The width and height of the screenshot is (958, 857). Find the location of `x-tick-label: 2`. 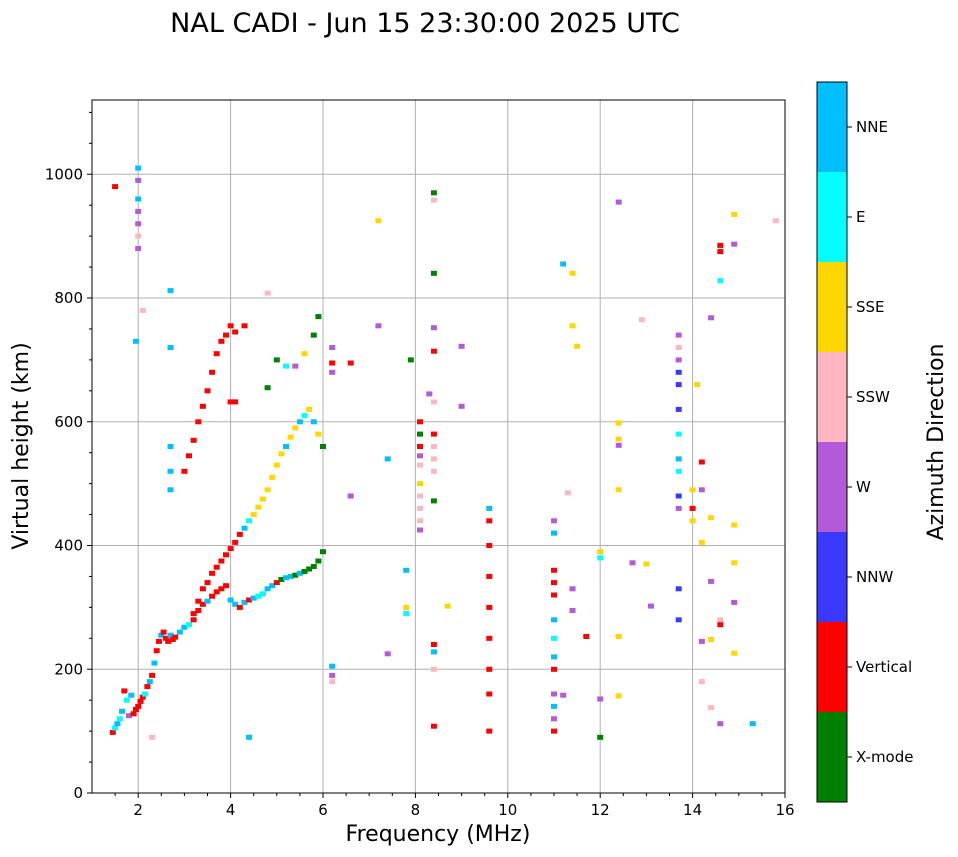

x-tick-label: 2 is located at coordinates (138, 810).